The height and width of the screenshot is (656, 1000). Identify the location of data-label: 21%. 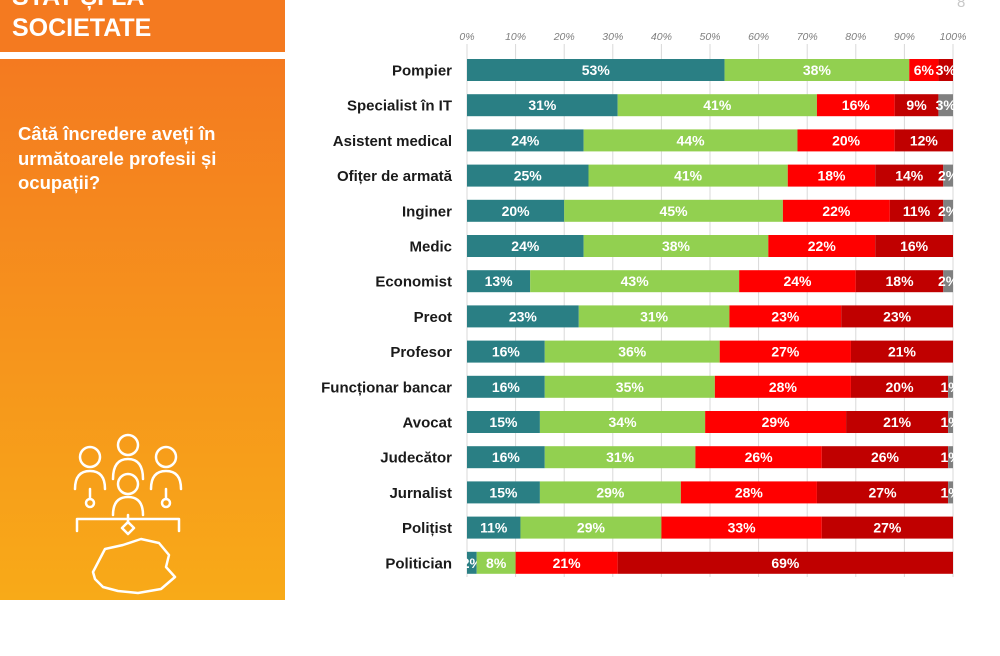
(897, 422).